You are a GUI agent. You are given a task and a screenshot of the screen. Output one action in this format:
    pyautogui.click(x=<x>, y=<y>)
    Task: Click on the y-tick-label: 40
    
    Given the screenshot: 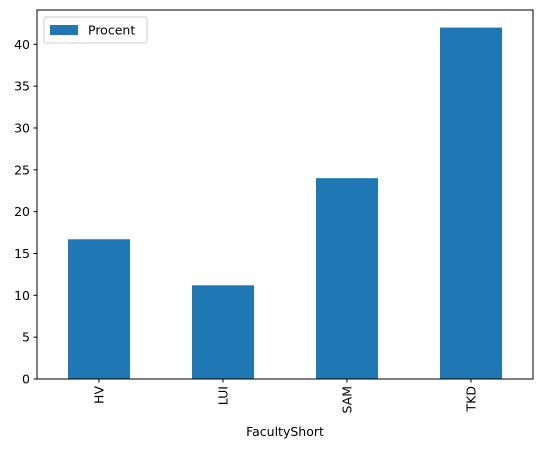 What is the action you would take?
    pyautogui.click(x=22, y=44)
    